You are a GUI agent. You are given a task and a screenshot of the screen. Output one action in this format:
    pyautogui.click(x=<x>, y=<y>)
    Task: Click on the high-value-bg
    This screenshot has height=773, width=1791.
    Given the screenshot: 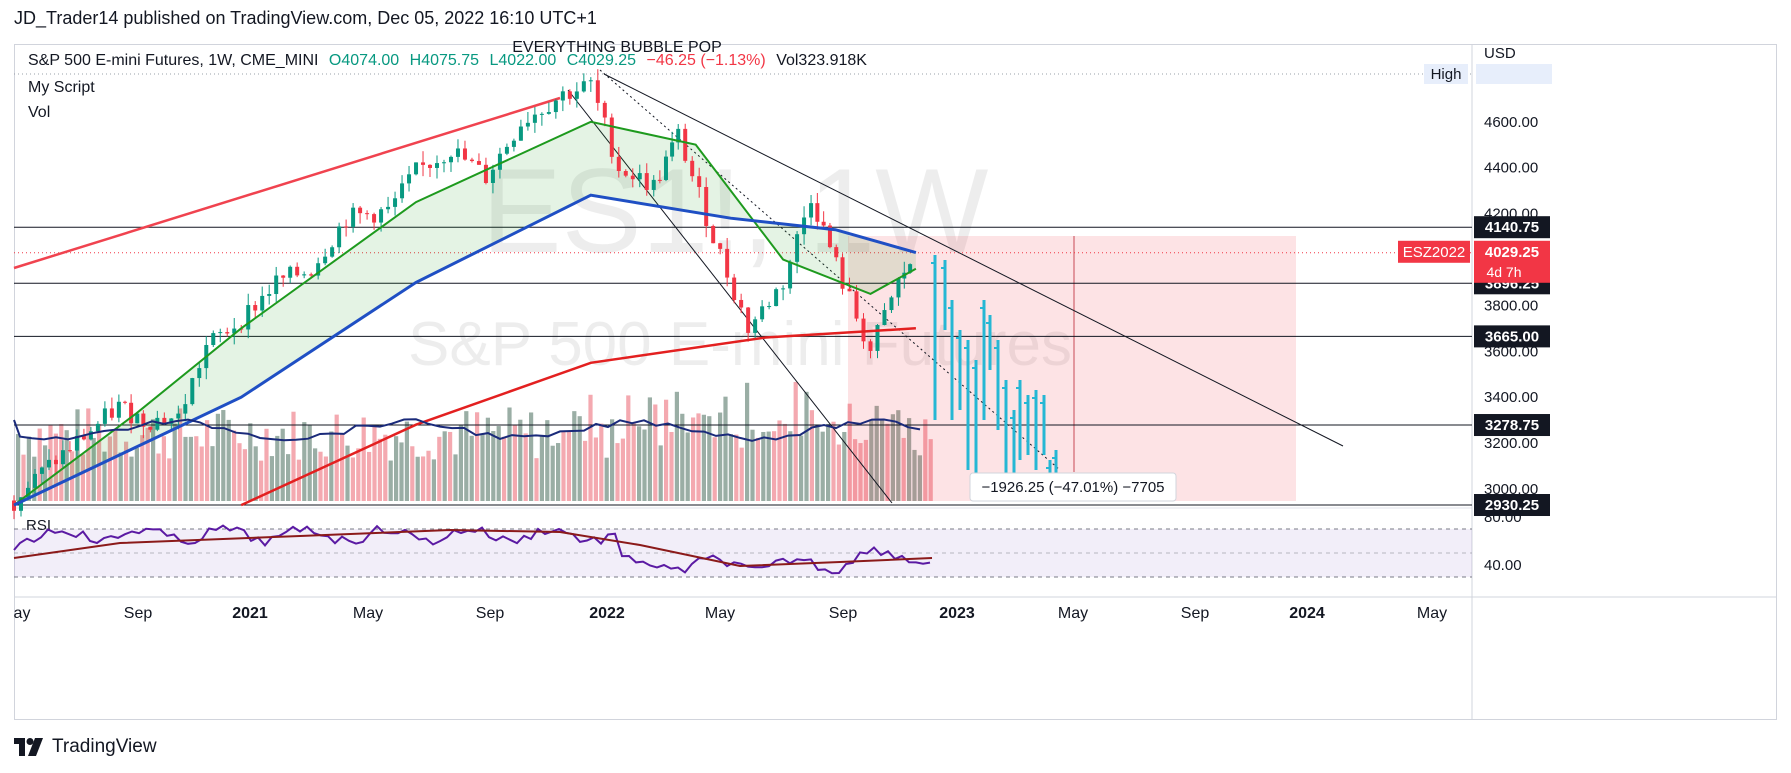 What is the action you would take?
    pyautogui.click(x=1514, y=74)
    